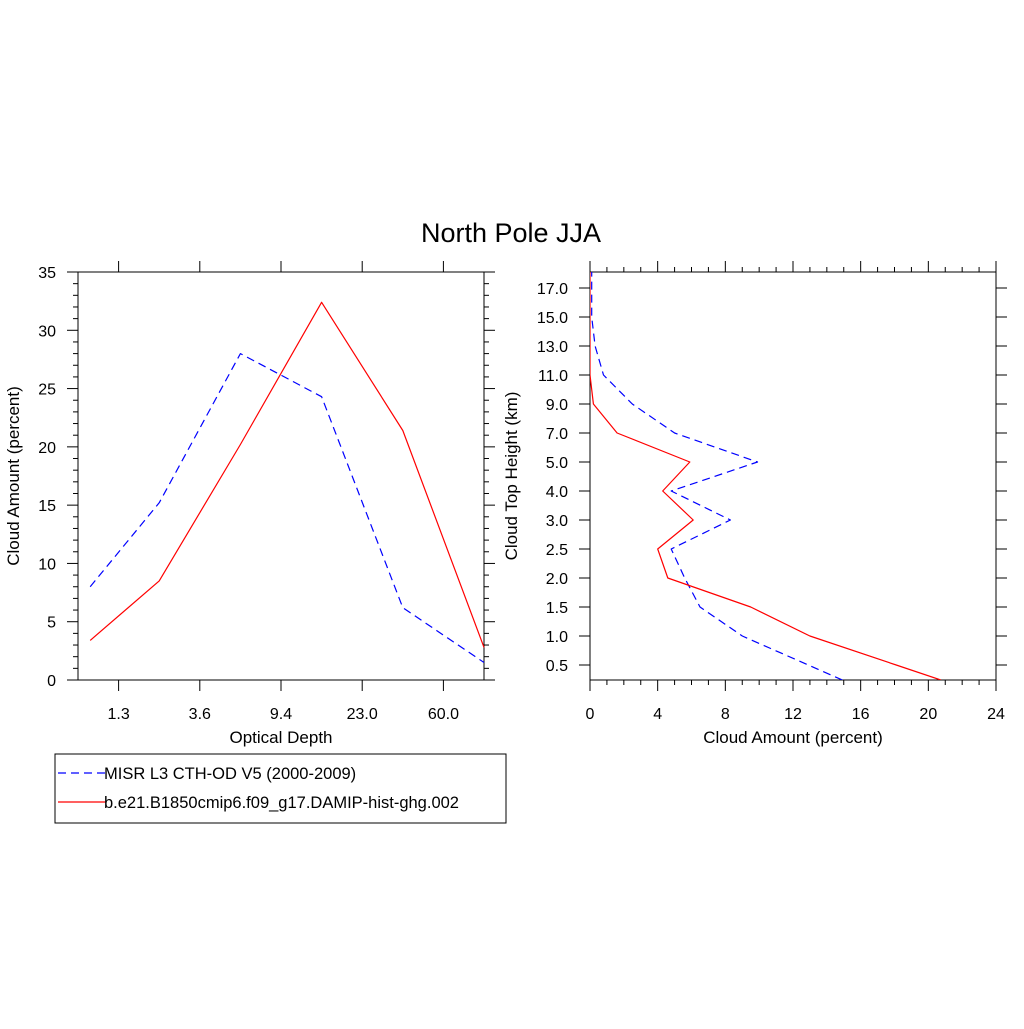  I want to click on legend-box, so click(280, 788).